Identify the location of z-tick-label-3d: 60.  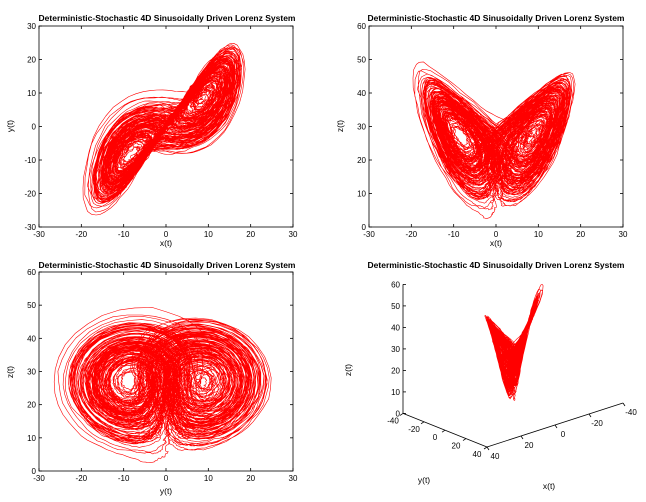
(395, 284).